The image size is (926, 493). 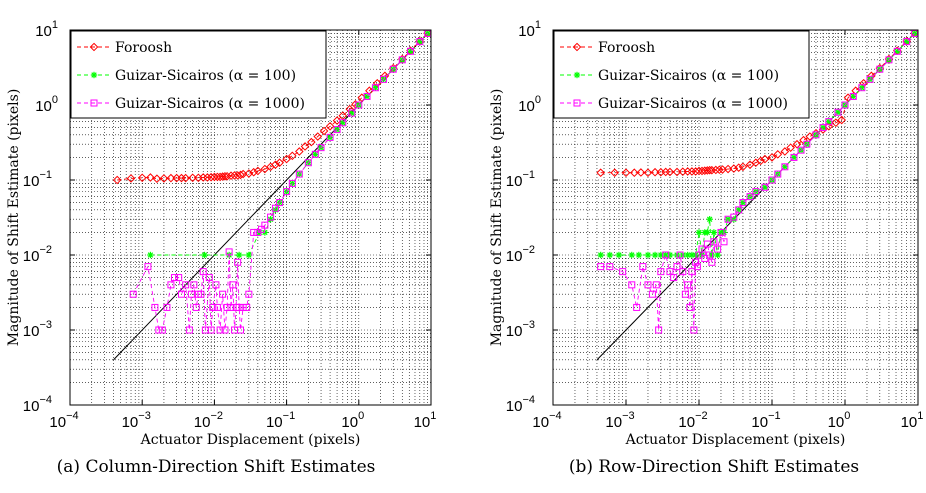 What do you see at coordinates (289, 144) in the screenshot?
I see `series-line` at bounding box center [289, 144].